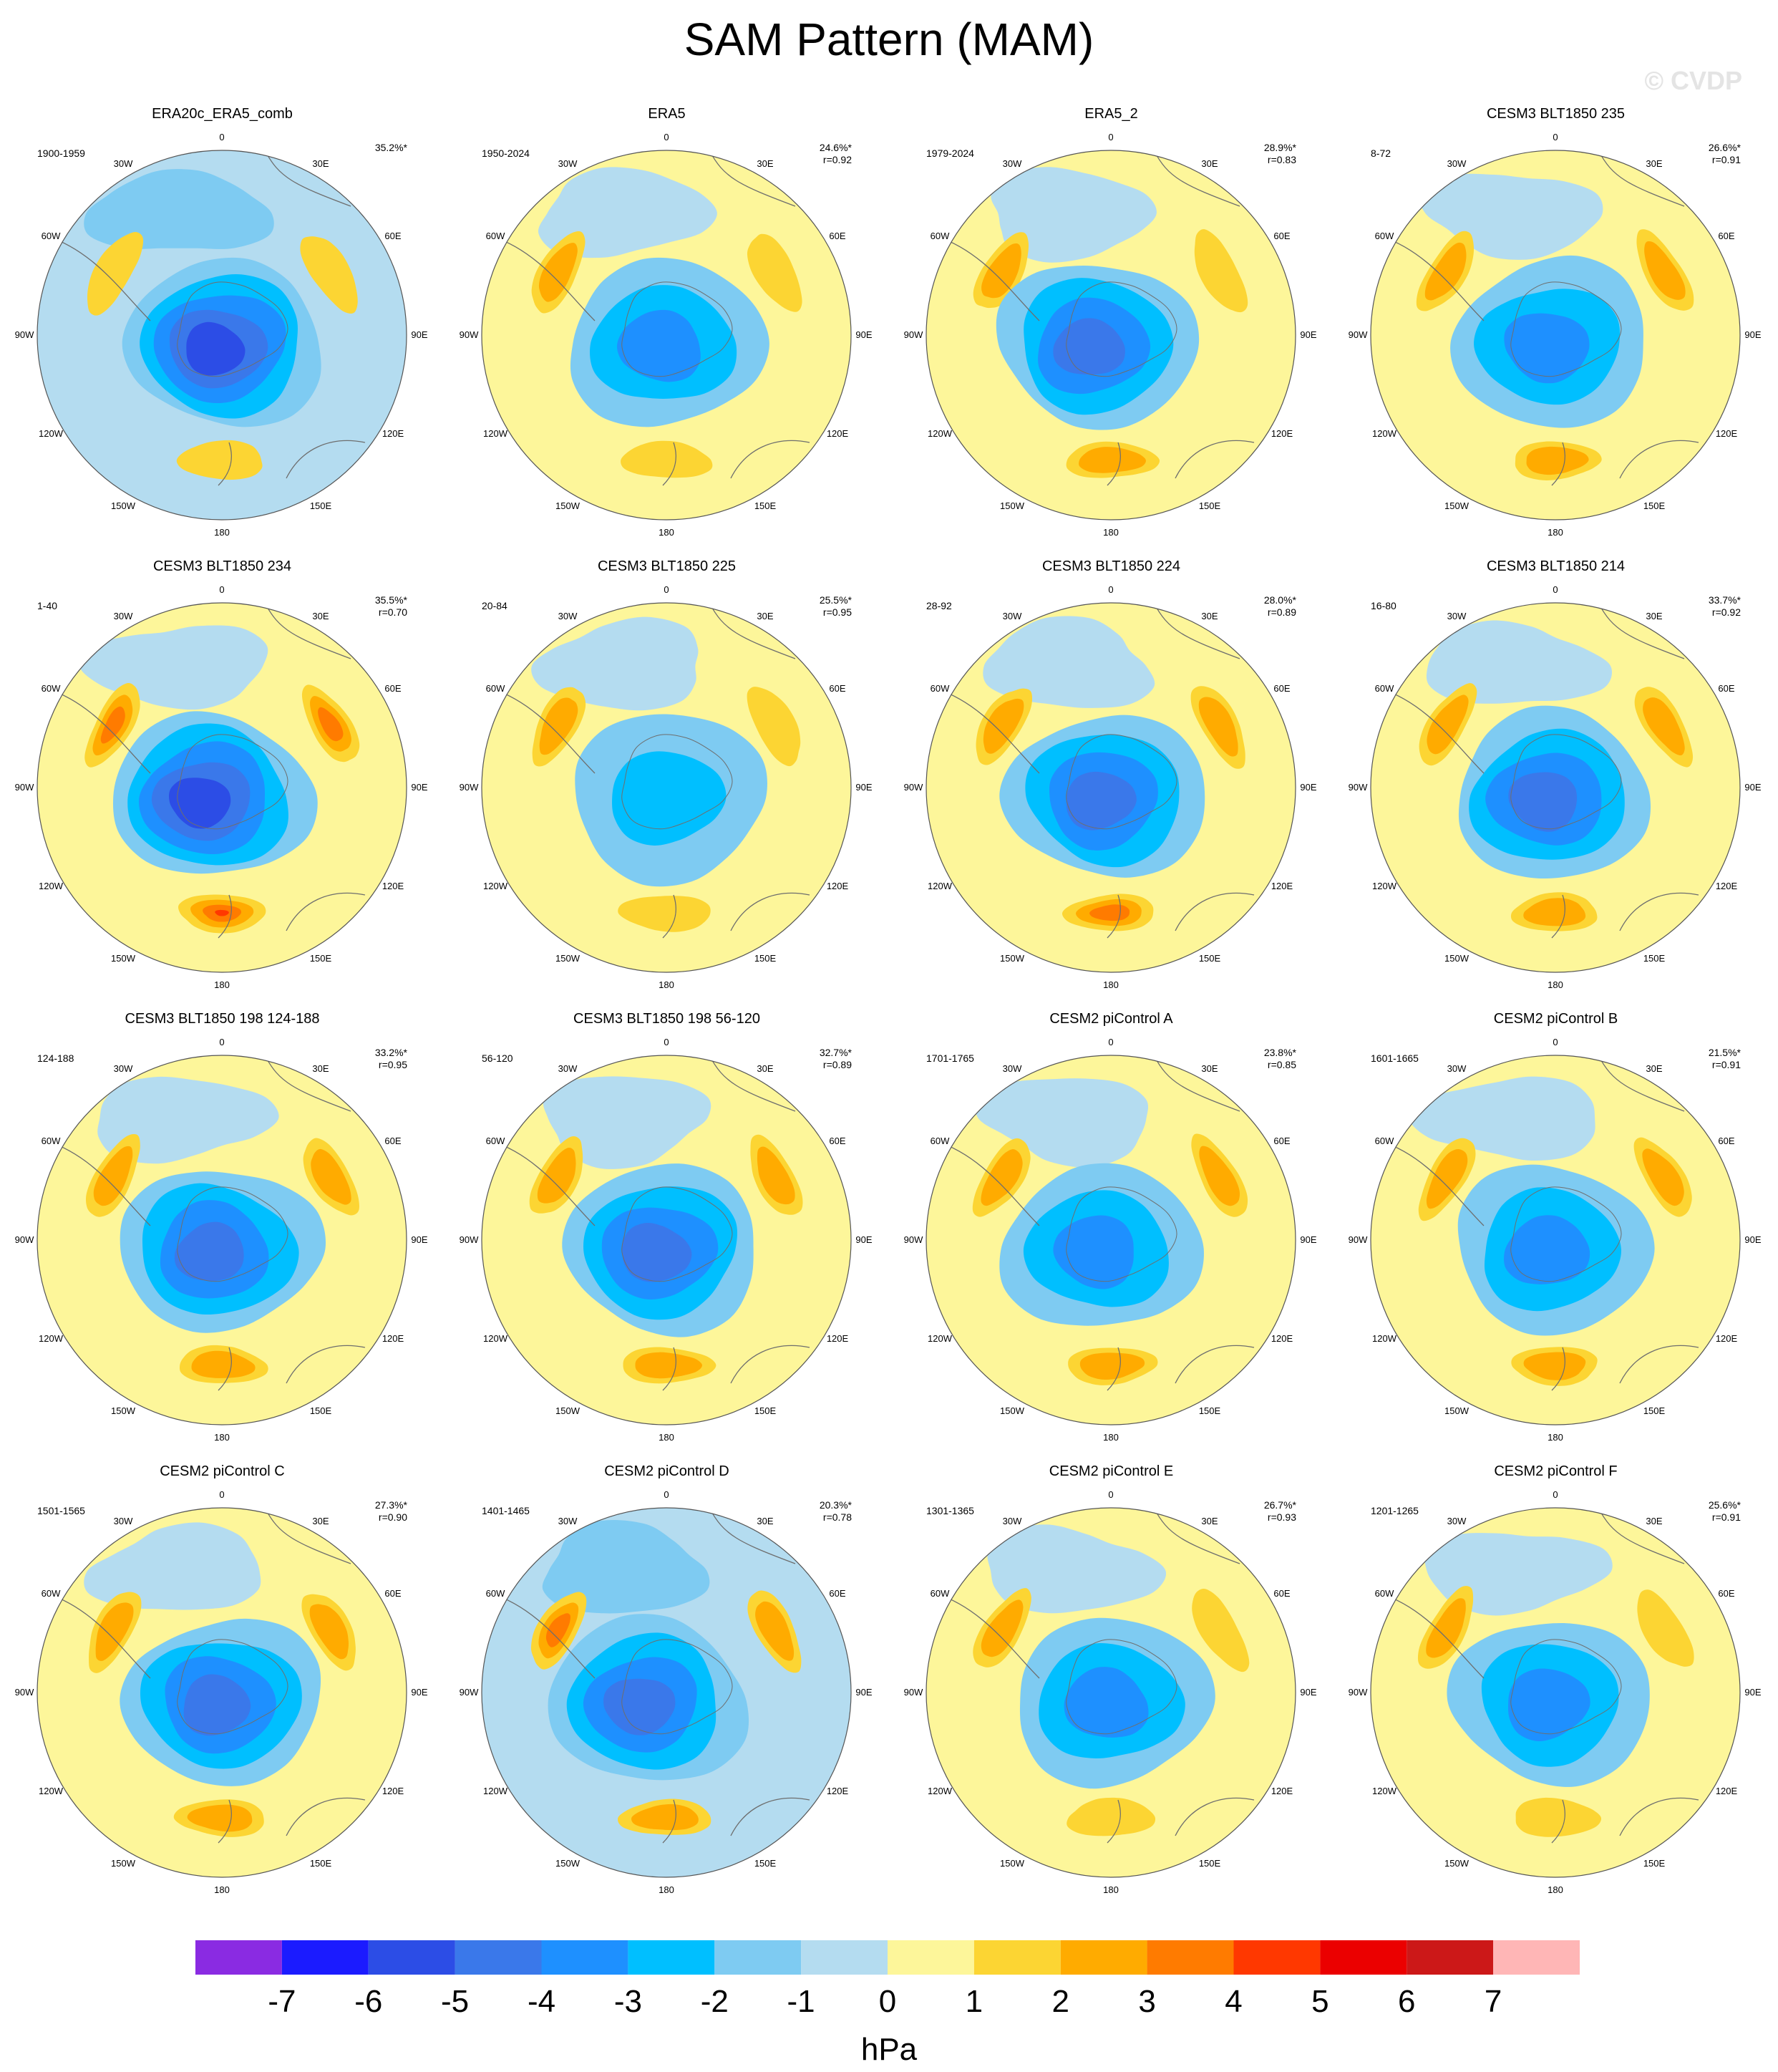  I want to click on panel-stats: 25.6%* r=0.91, so click(1725, 1511).